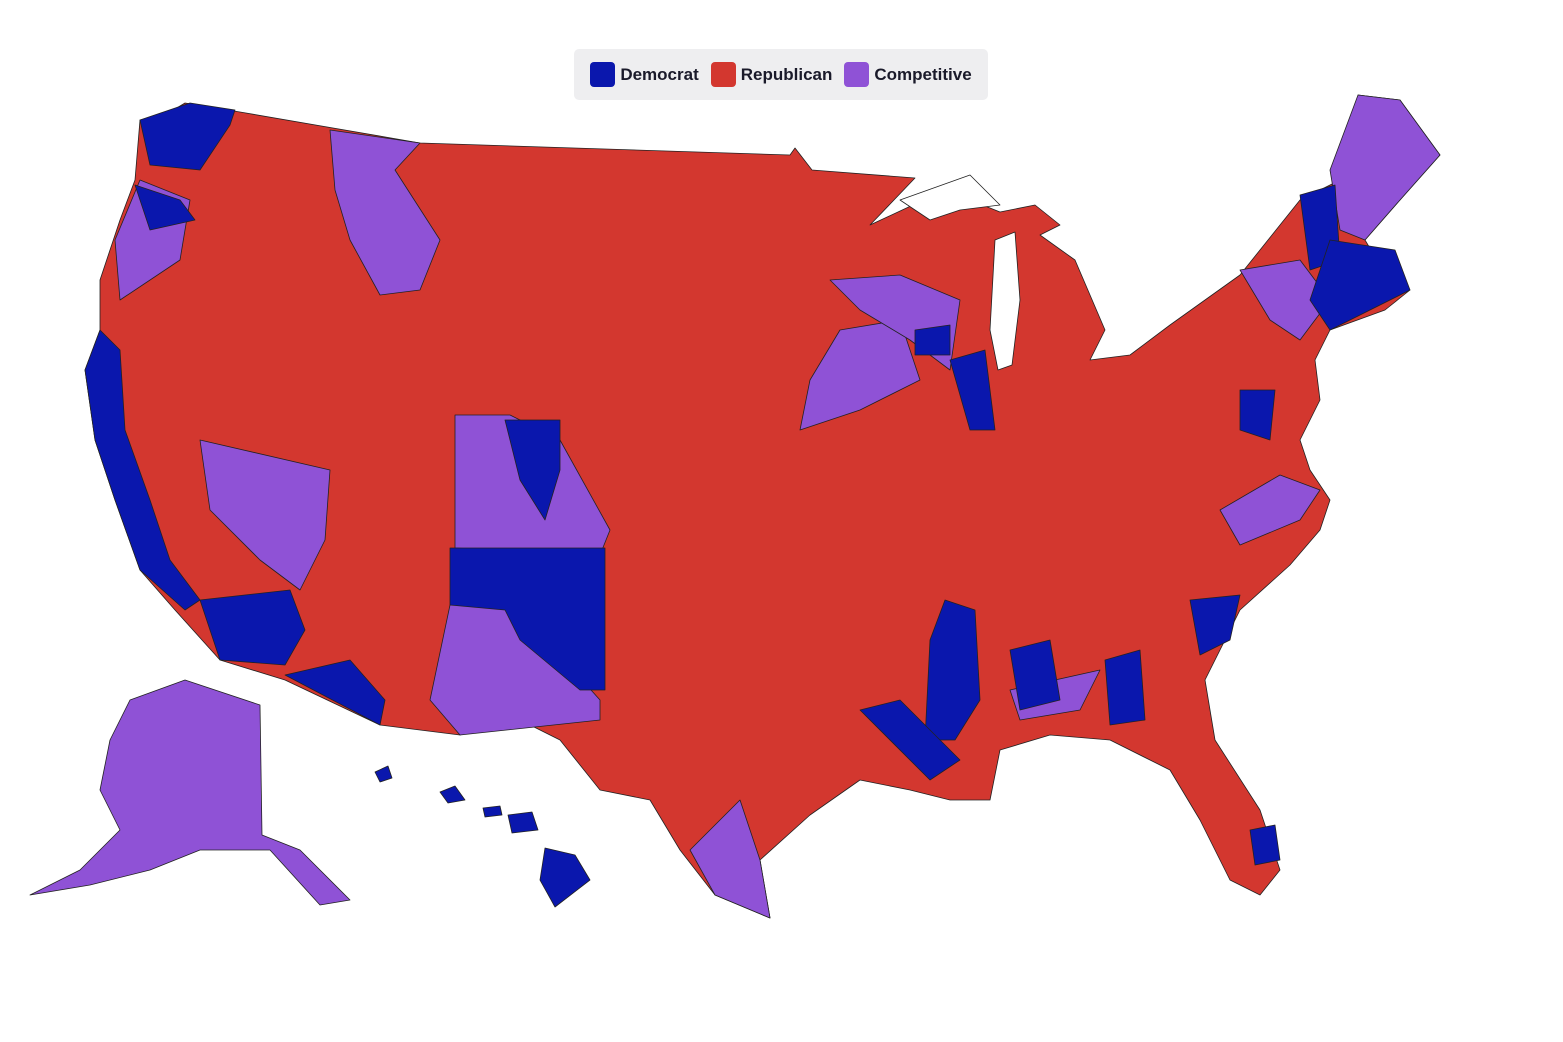 This screenshot has height=1042, width=1563. I want to click on legend-item: Democrat, so click(644, 74).